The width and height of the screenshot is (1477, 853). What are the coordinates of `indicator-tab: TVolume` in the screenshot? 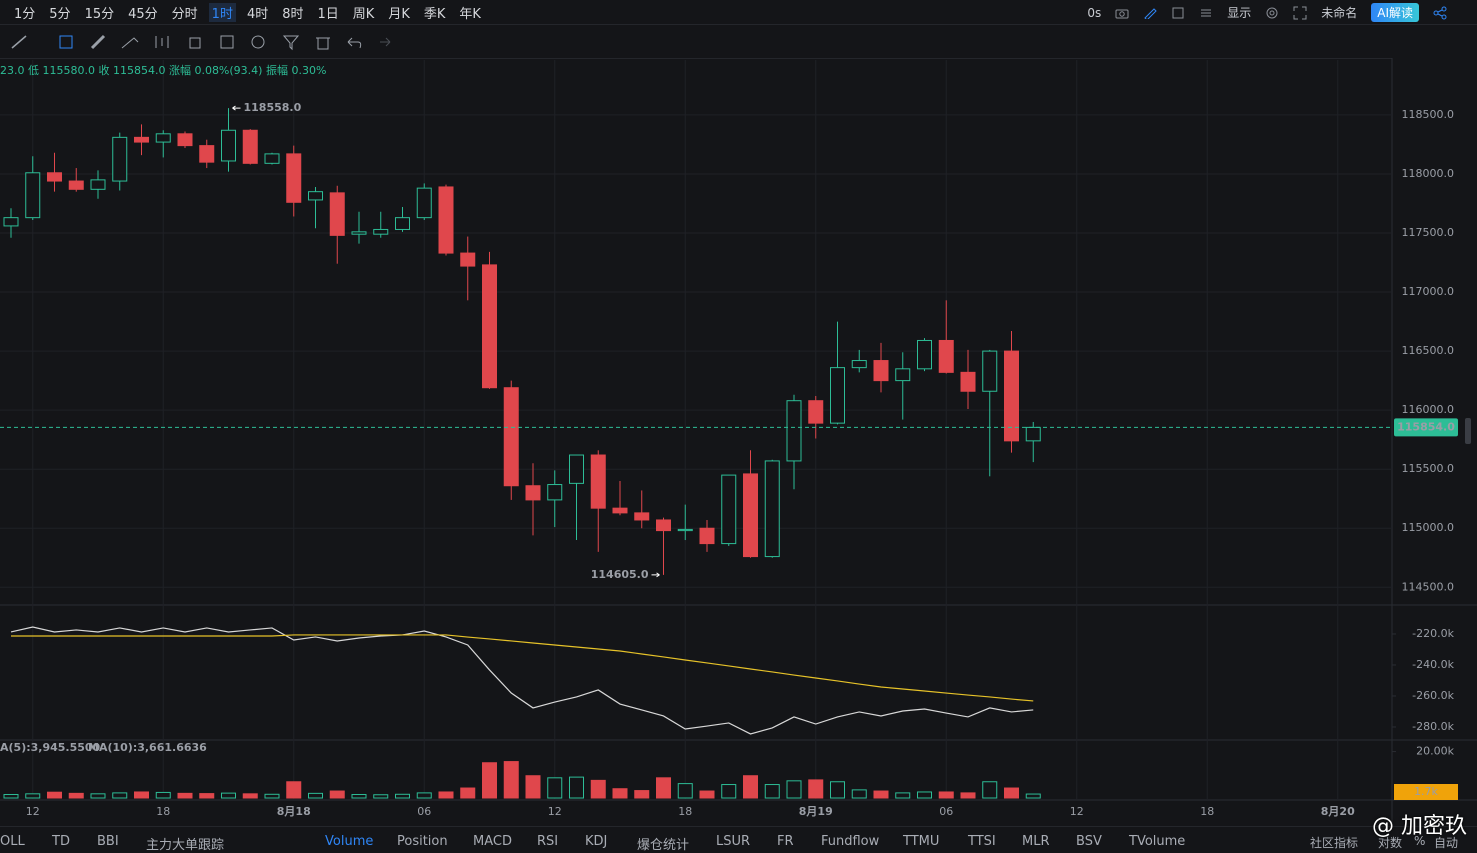 It's located at (1157, 841).